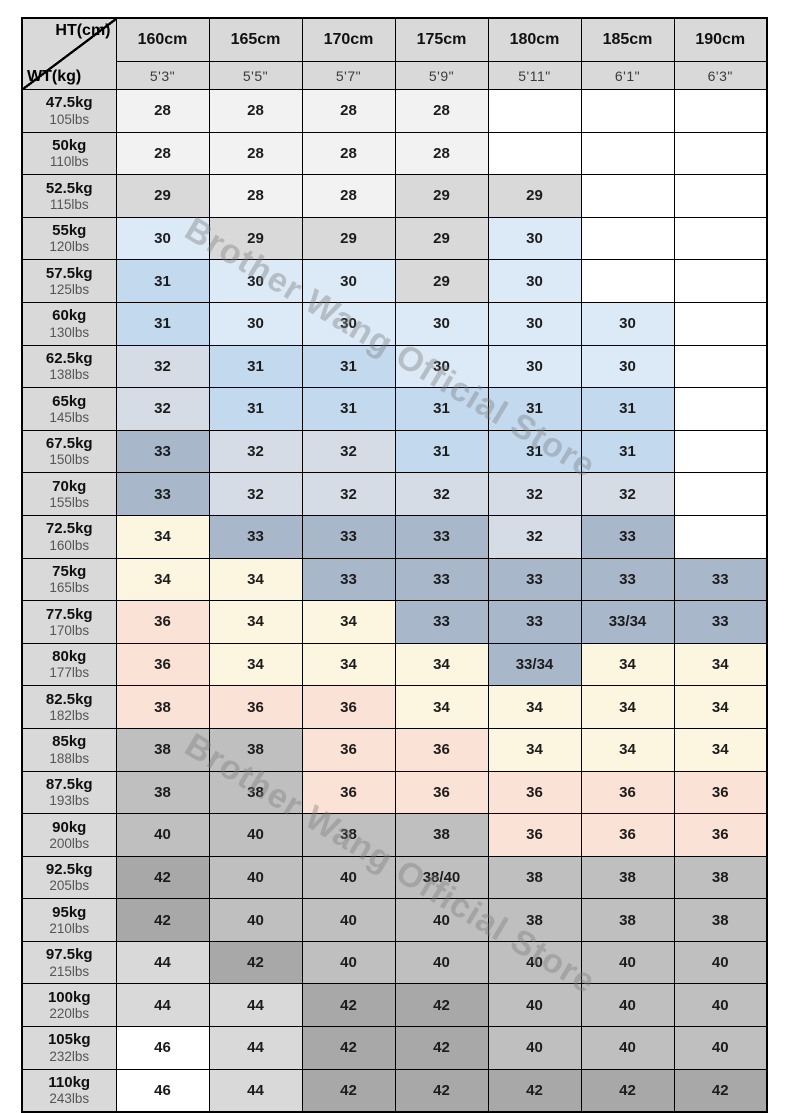  I want to click on weight-header-97.5kg: 97.5kg 215lbs, so click(69, 962).